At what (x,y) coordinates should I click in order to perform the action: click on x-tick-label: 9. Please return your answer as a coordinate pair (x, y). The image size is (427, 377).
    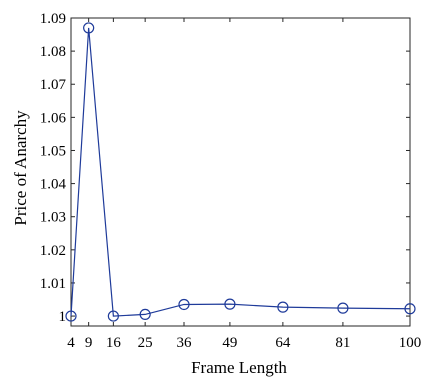
    Looking at the image, I should click on (89, 343).